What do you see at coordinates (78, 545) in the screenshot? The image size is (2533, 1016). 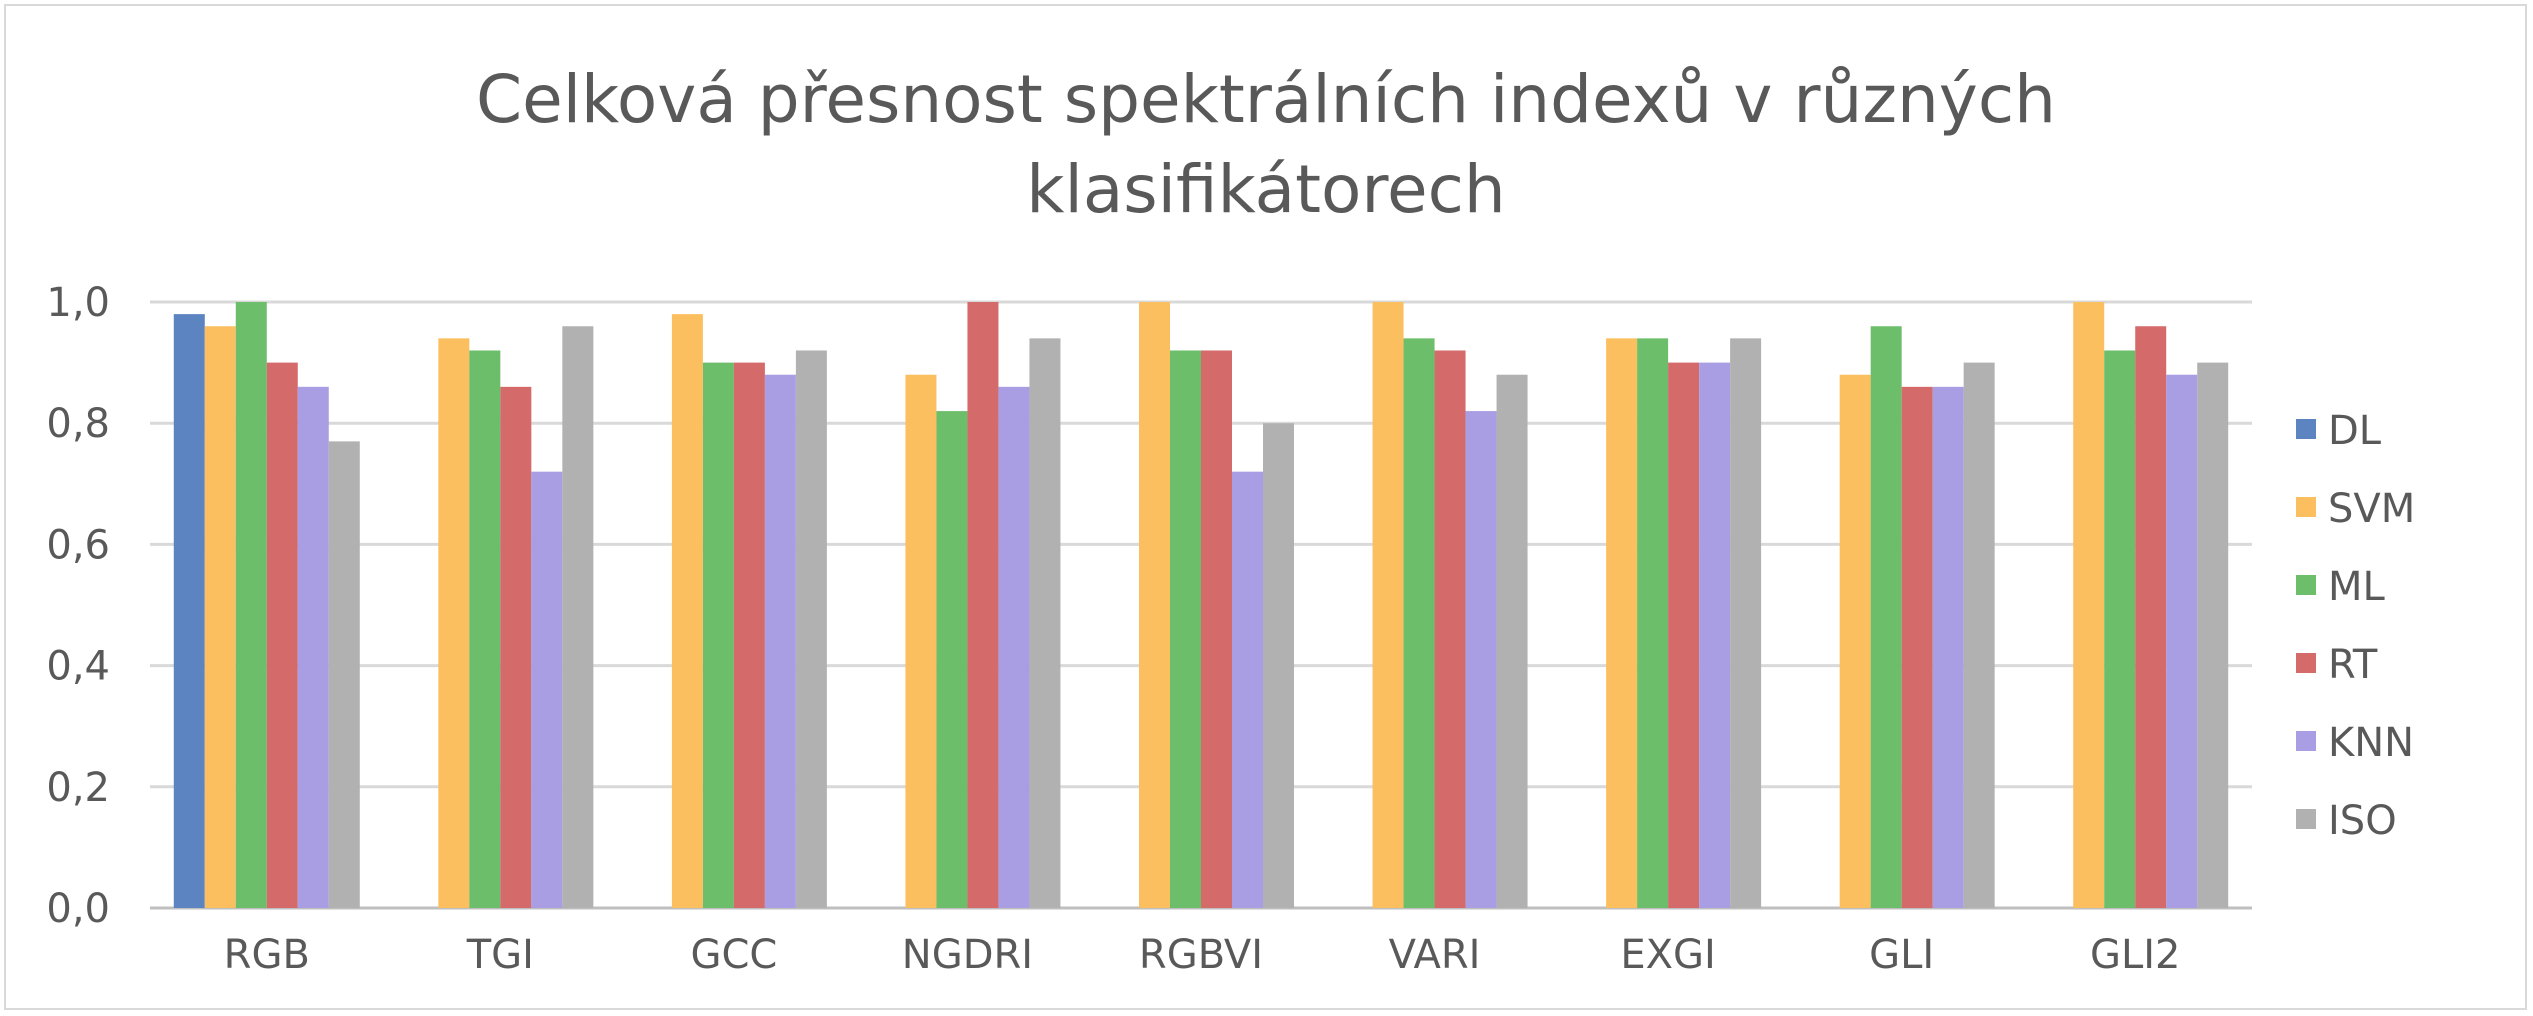 I see `y-tick-label: 0,6` at bounding box center [78, 545].